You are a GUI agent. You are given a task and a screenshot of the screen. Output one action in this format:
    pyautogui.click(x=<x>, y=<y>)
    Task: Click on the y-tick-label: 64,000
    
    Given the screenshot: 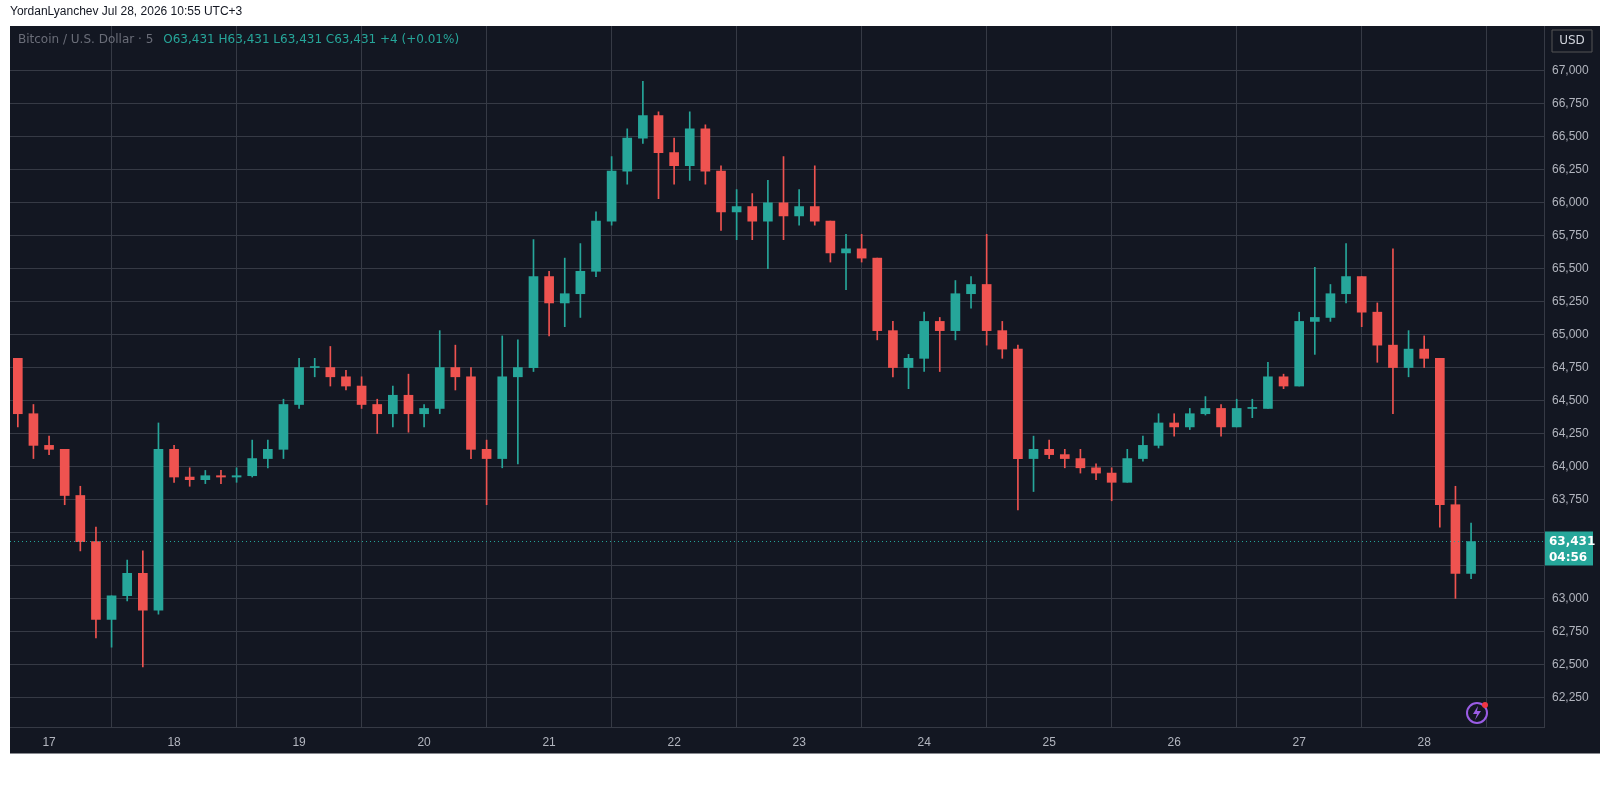 What is the action you would take?
    pyautogui.click(x=1571, y=465)
    